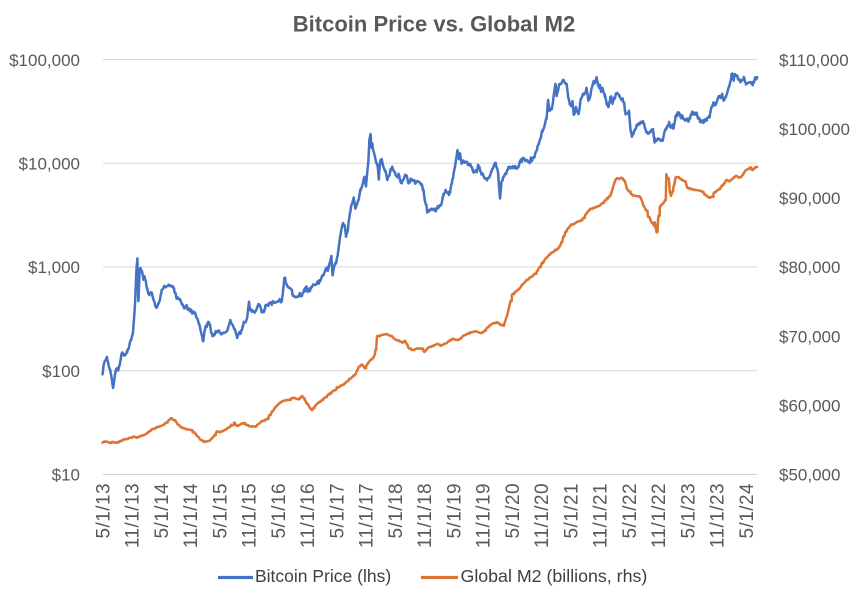 This screenshot has width=860, height=599. I want to click on svg-text: 11/1/23, so click(718, 515).